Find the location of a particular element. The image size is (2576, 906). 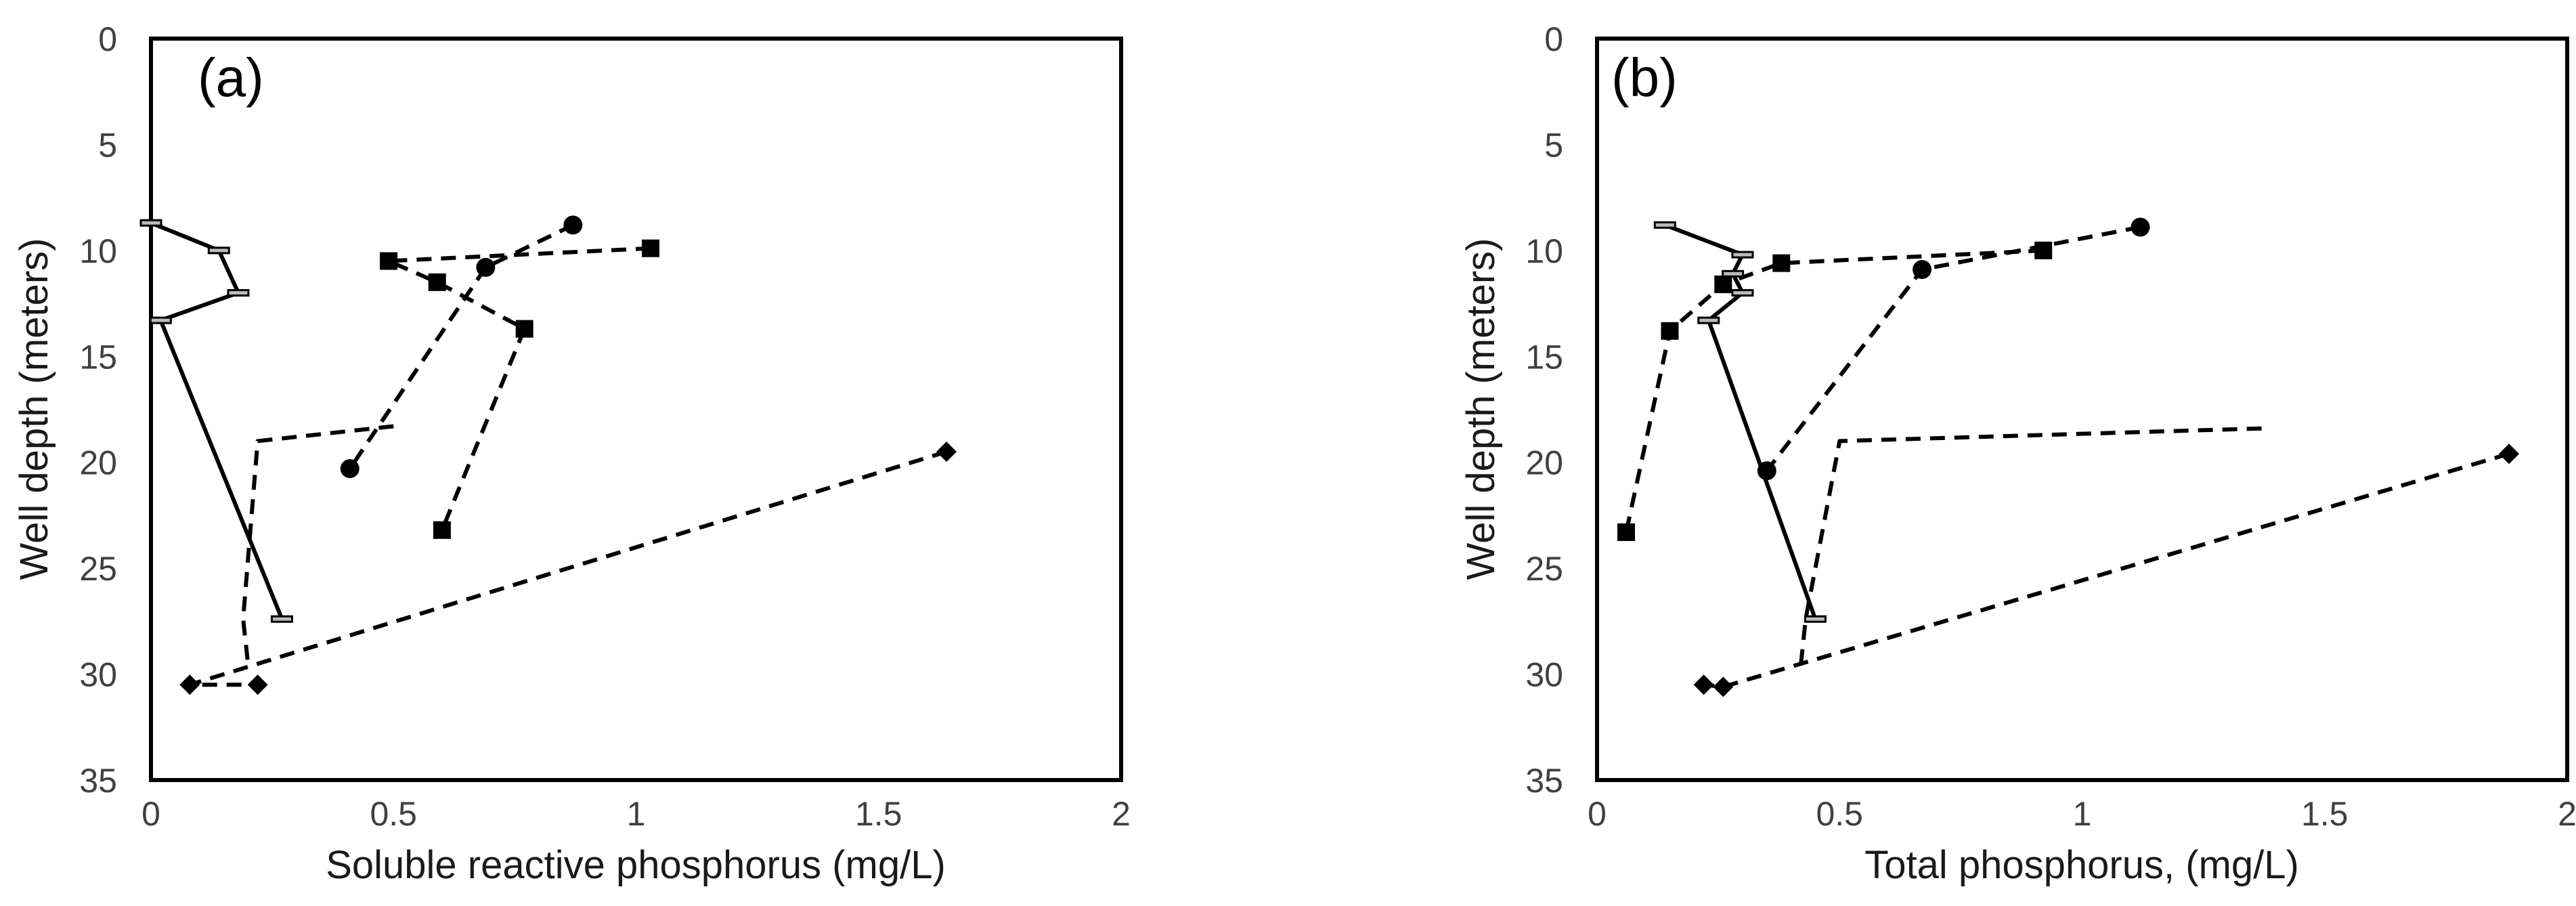

series-line-plain-a is located at coordinates (317, 544).